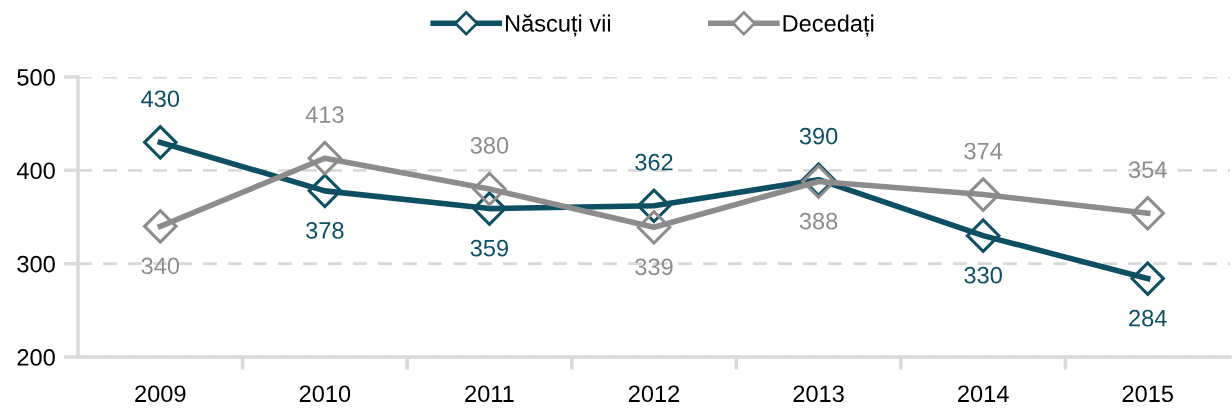 The height and width of the screenshot is (410, 1232). Describe the element at coordinates (818, 221) in the screenshot. I see `data-label: 388` at that location.